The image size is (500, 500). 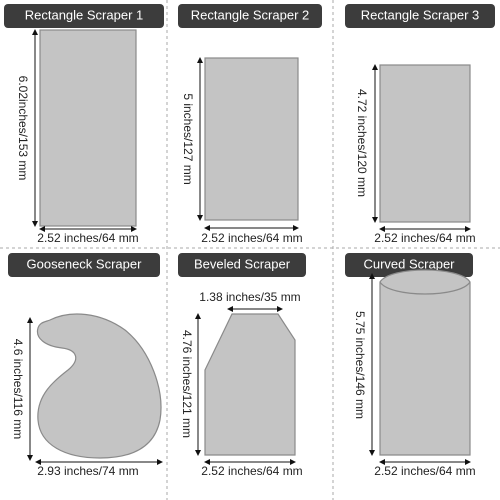 What do you see at coordinates (425, 288) in the screenshot?
I see `curve-edge` at bounding box center [425, 288].